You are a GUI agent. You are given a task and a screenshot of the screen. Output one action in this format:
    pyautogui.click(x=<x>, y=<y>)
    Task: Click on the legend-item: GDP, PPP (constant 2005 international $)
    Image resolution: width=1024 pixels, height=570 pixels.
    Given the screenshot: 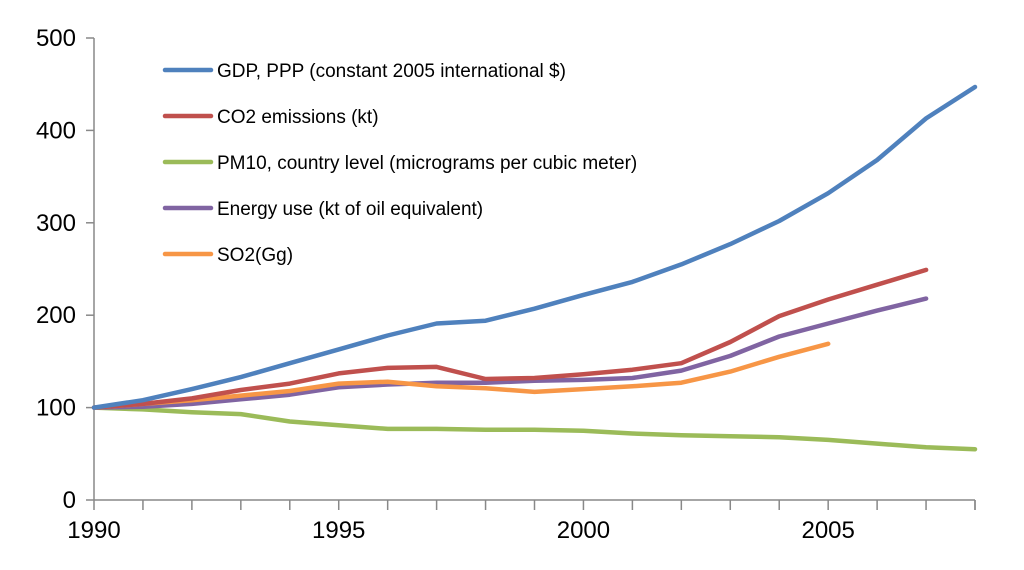 What is the action you would take?
    pyautogui.click(x=364, y=71)
    